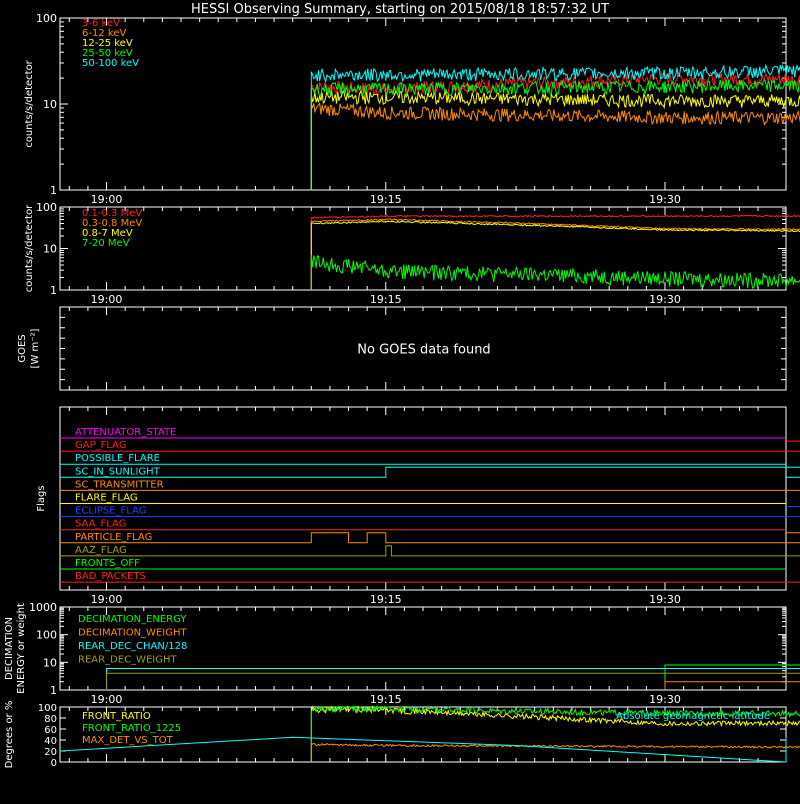 This screenshot has height=804, width=800. Describe the element at coordinates (35, 348) in the screenshot. I see `y-axis-units: [W m⁻²]` at that location.